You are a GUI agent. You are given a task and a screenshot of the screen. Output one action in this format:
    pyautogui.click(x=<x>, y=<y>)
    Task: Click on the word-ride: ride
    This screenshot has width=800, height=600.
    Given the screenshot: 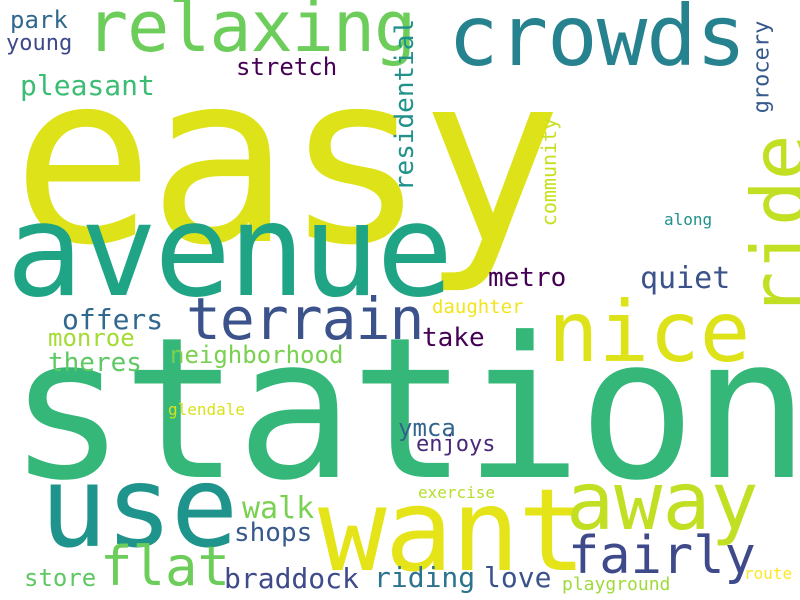 What is the action you would take?
    pyautogui.click(x=767, y=226)
    